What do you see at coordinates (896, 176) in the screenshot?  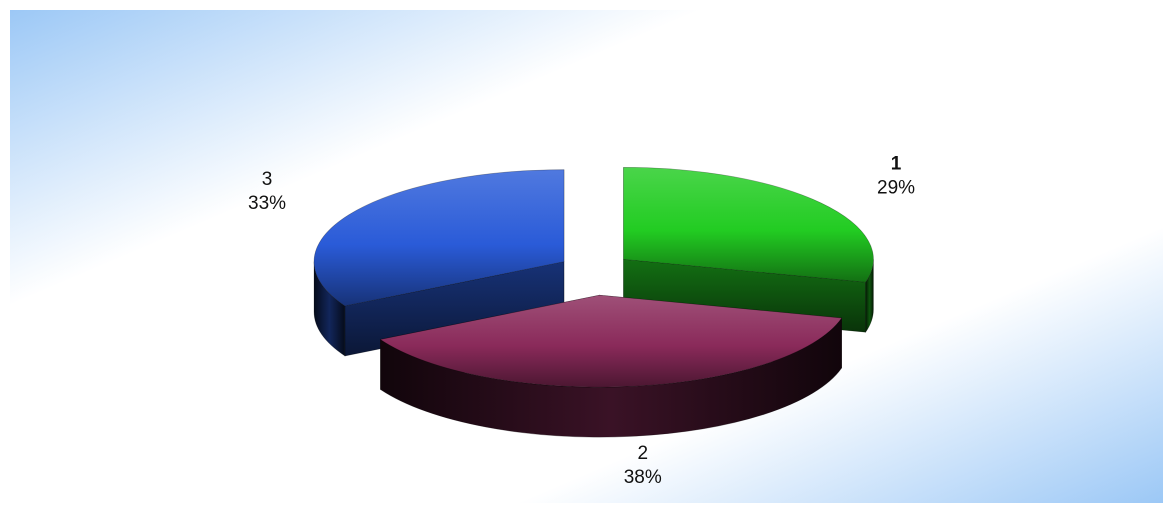 I see `slice-label-1: 1 29%` at bounding box center [896, 176].